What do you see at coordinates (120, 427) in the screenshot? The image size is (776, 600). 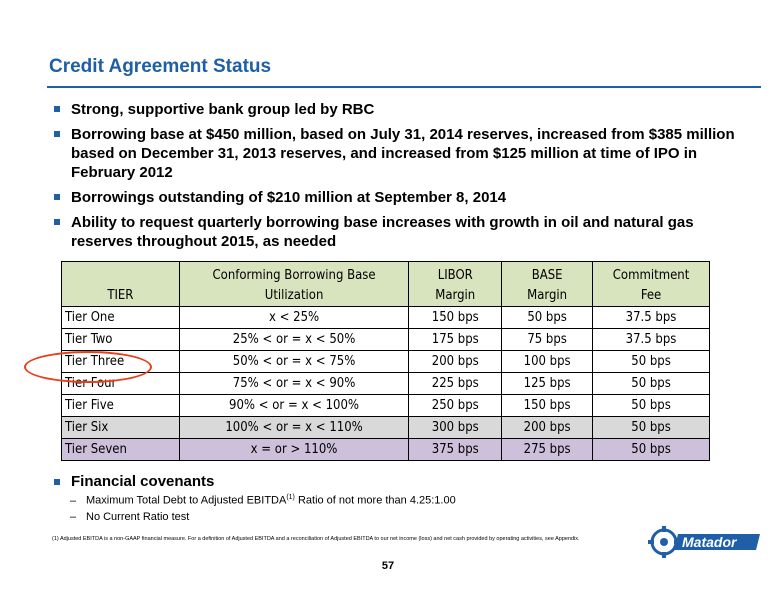 I see `cell-tier: Tier Six` at bounding box center [120, 427].